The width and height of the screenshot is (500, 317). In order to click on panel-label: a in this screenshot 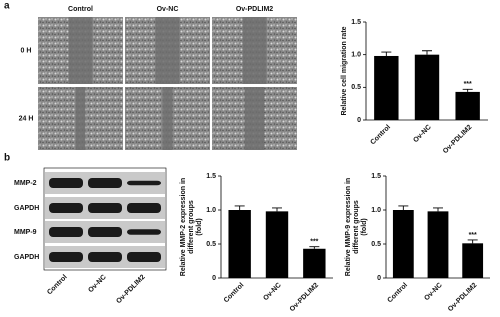, I will do `click(7, 6)`.